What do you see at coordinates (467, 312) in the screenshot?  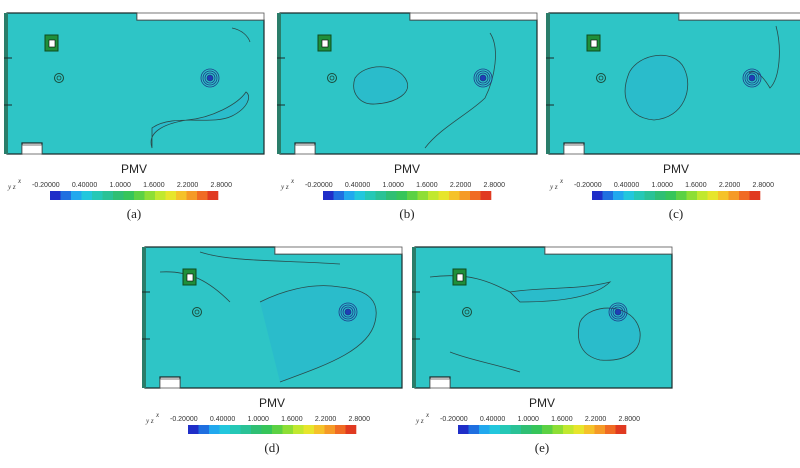 I see `ring-marker-inner` at bounding box center [467, 312].